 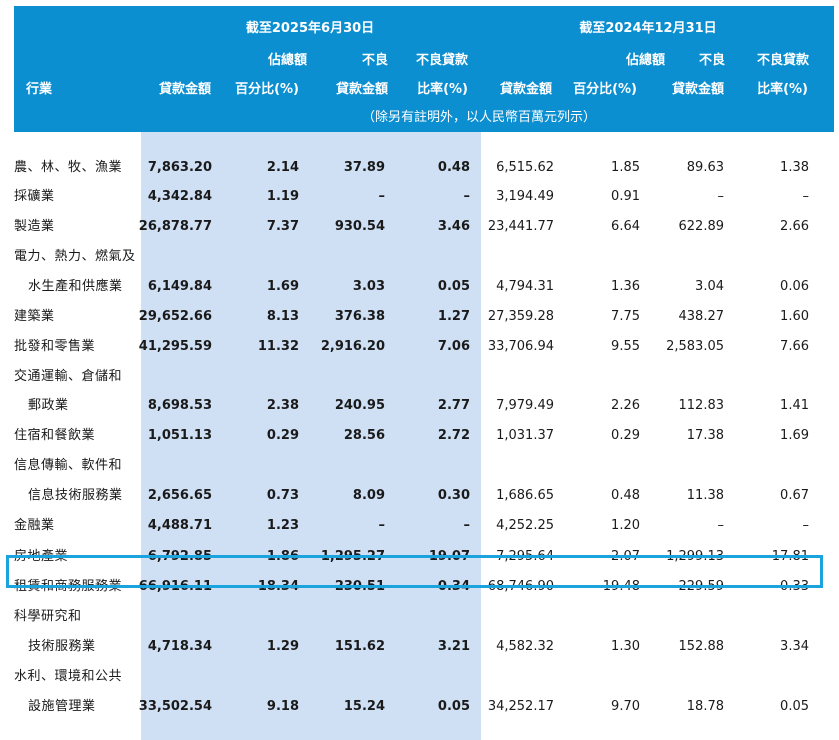 What do you see at coordinates (695, 346) in the screenshot?
I see `npl-amount-2024-cell: 2,583.05` at bounding box center [695, 346].